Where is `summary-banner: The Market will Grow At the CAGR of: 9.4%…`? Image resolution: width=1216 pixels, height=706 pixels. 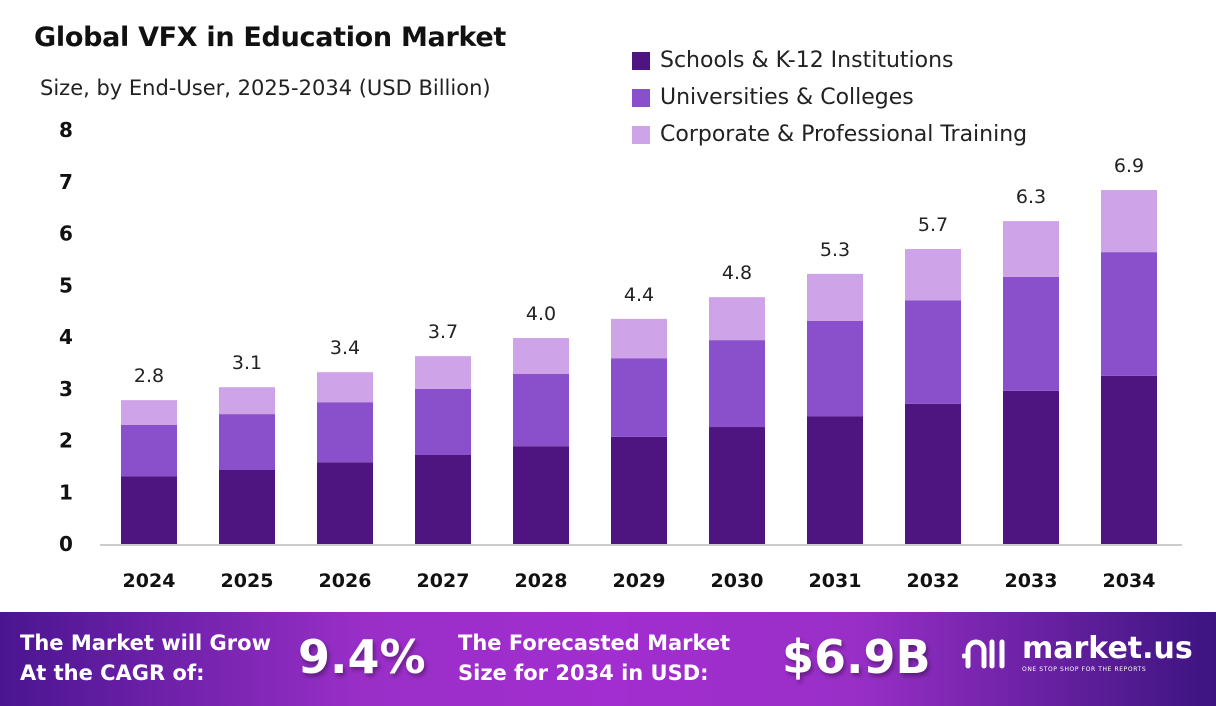
summary-banner: The Market will Grow At the CAGR of: 9.4%… is located at coordinates (608, 659).